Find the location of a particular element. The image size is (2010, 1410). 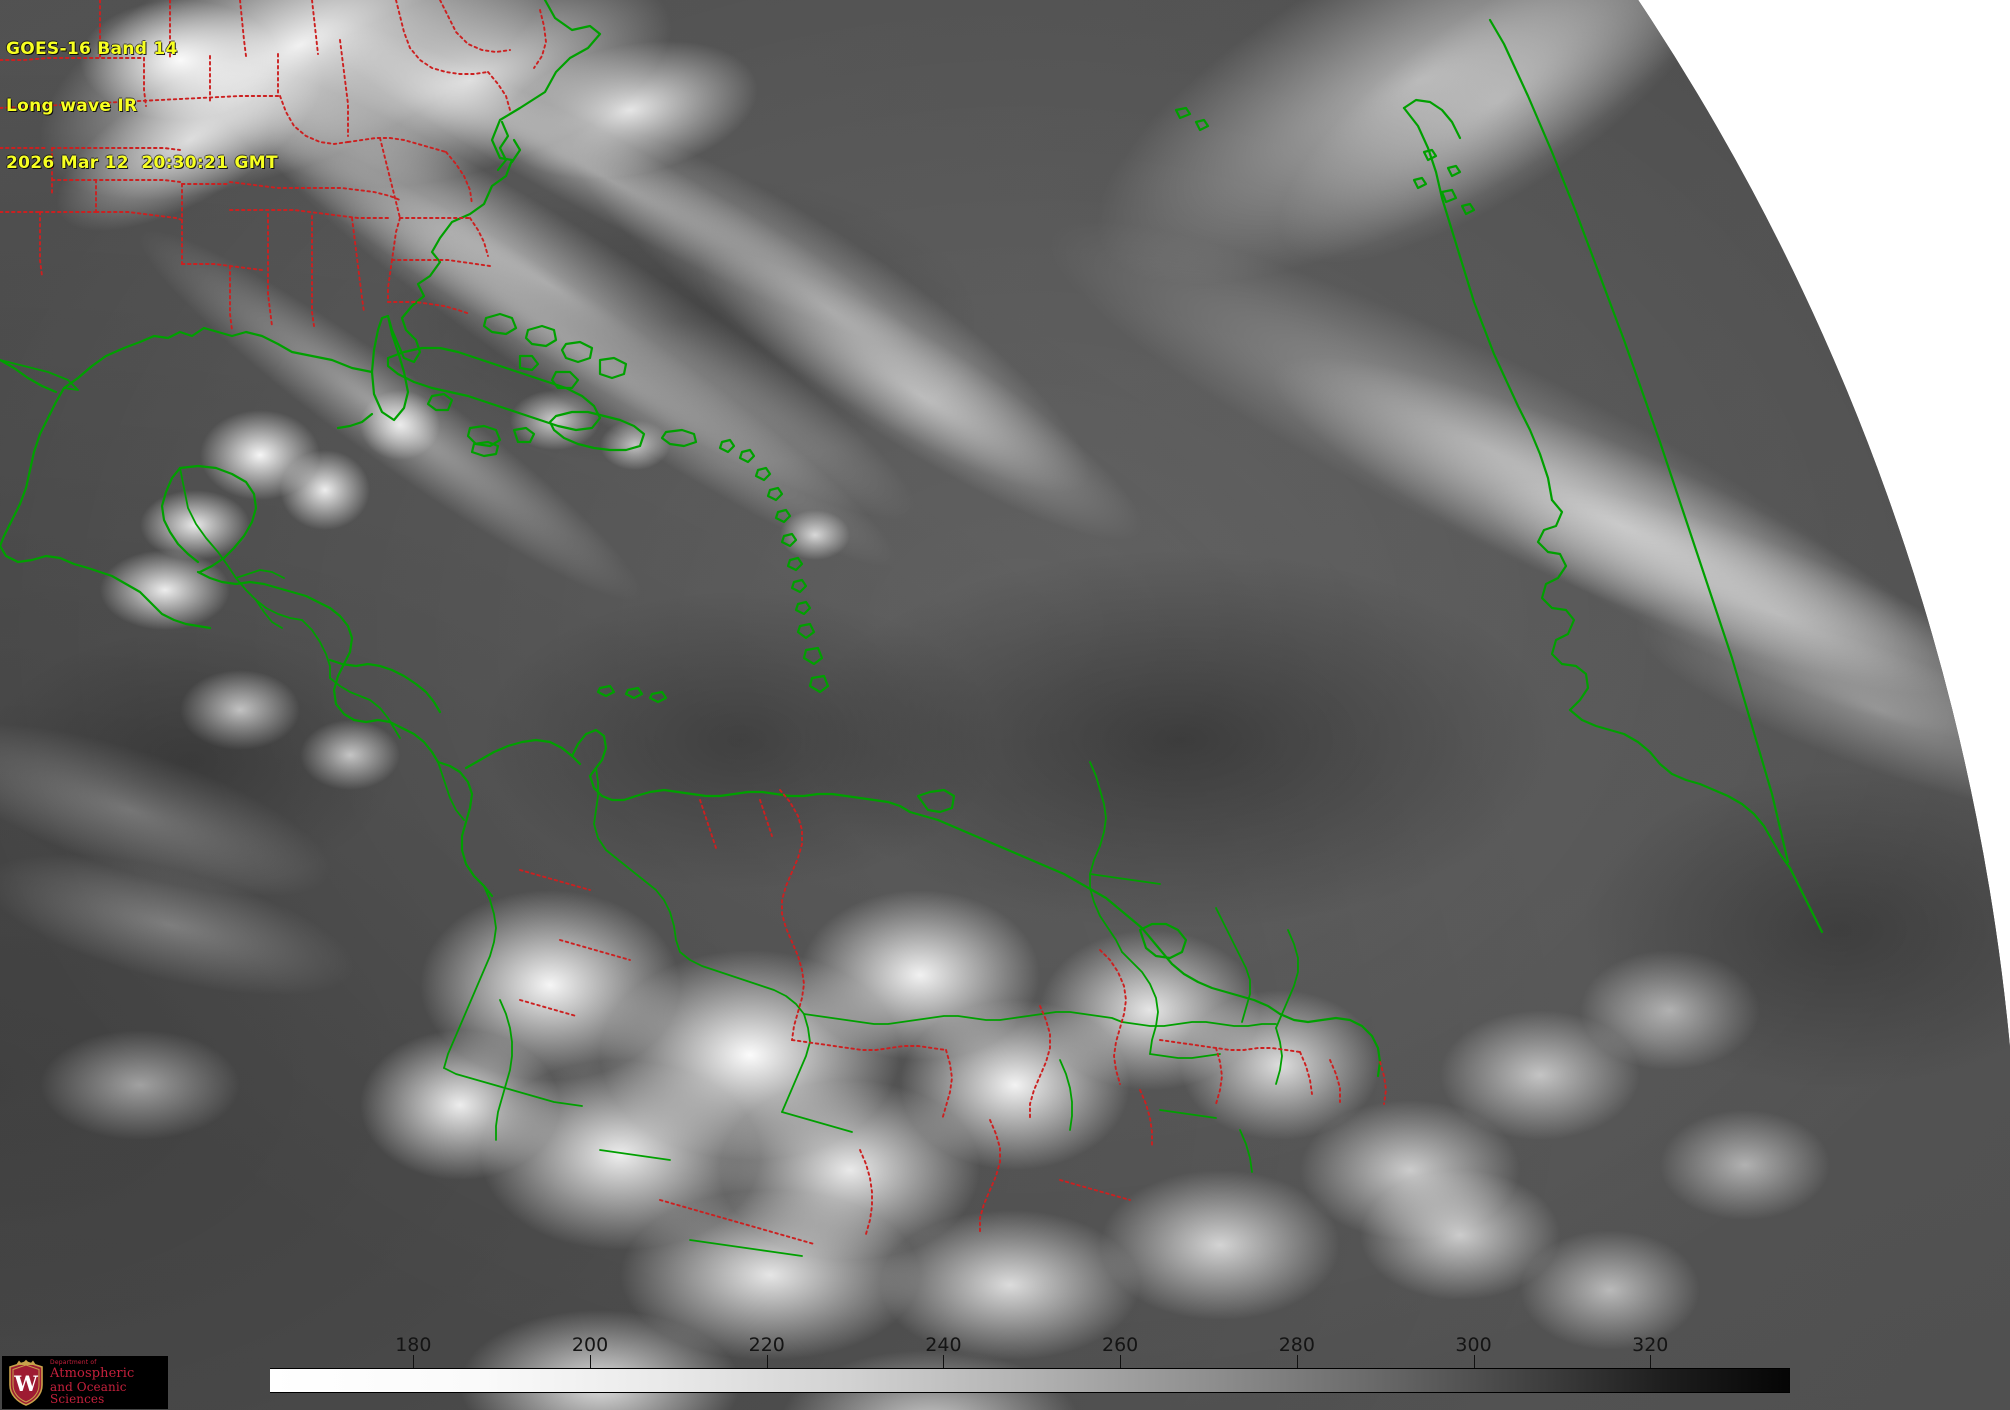

logo-department-label: Department of is located at coordinates (73, 1362).